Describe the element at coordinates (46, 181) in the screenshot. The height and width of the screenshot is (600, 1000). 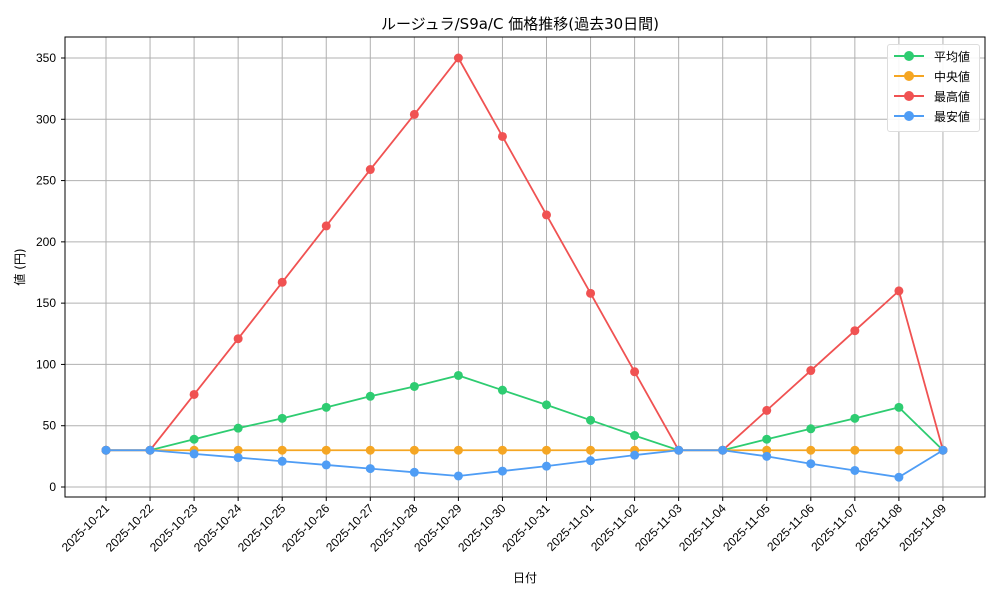
I see `y-tick-label: 250` at that location.